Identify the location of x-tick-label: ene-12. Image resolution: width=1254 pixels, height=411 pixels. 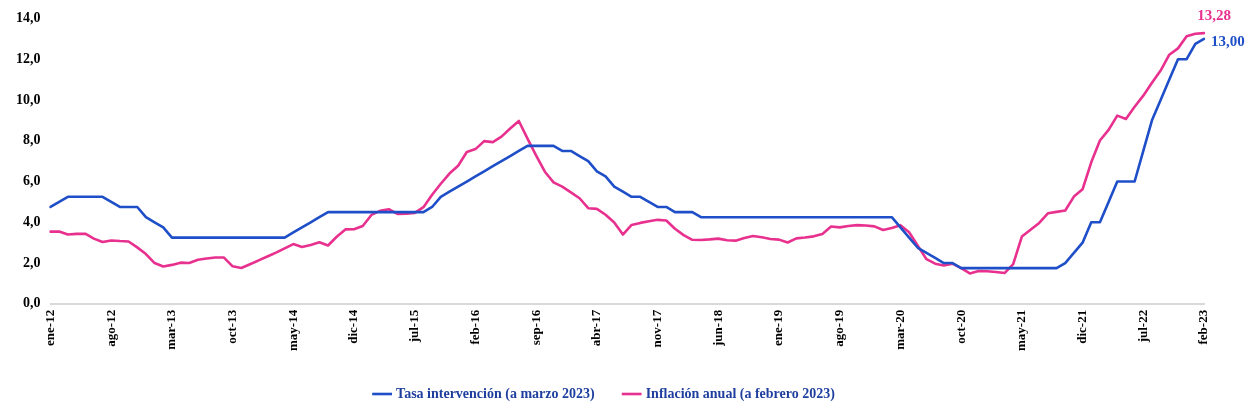
(49, 327).